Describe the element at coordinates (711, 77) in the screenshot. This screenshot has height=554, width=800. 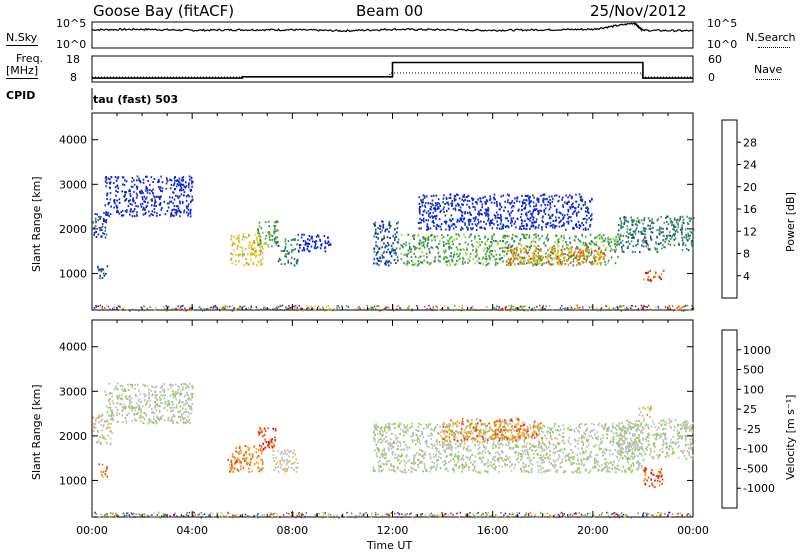
I see `nave-tick-low: 0` at that location.